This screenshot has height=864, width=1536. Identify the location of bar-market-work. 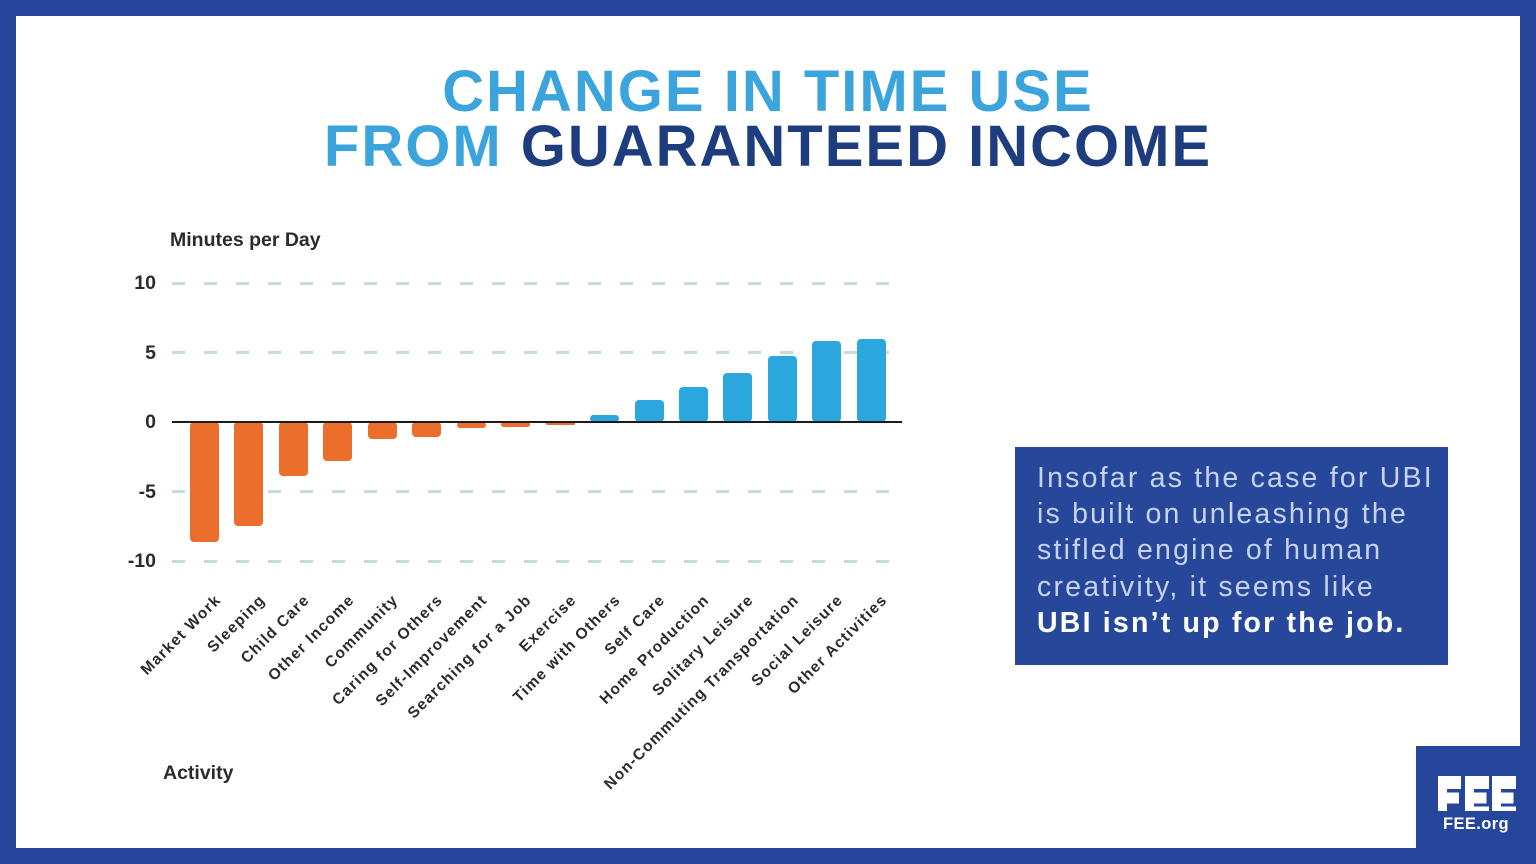
(204, 482).